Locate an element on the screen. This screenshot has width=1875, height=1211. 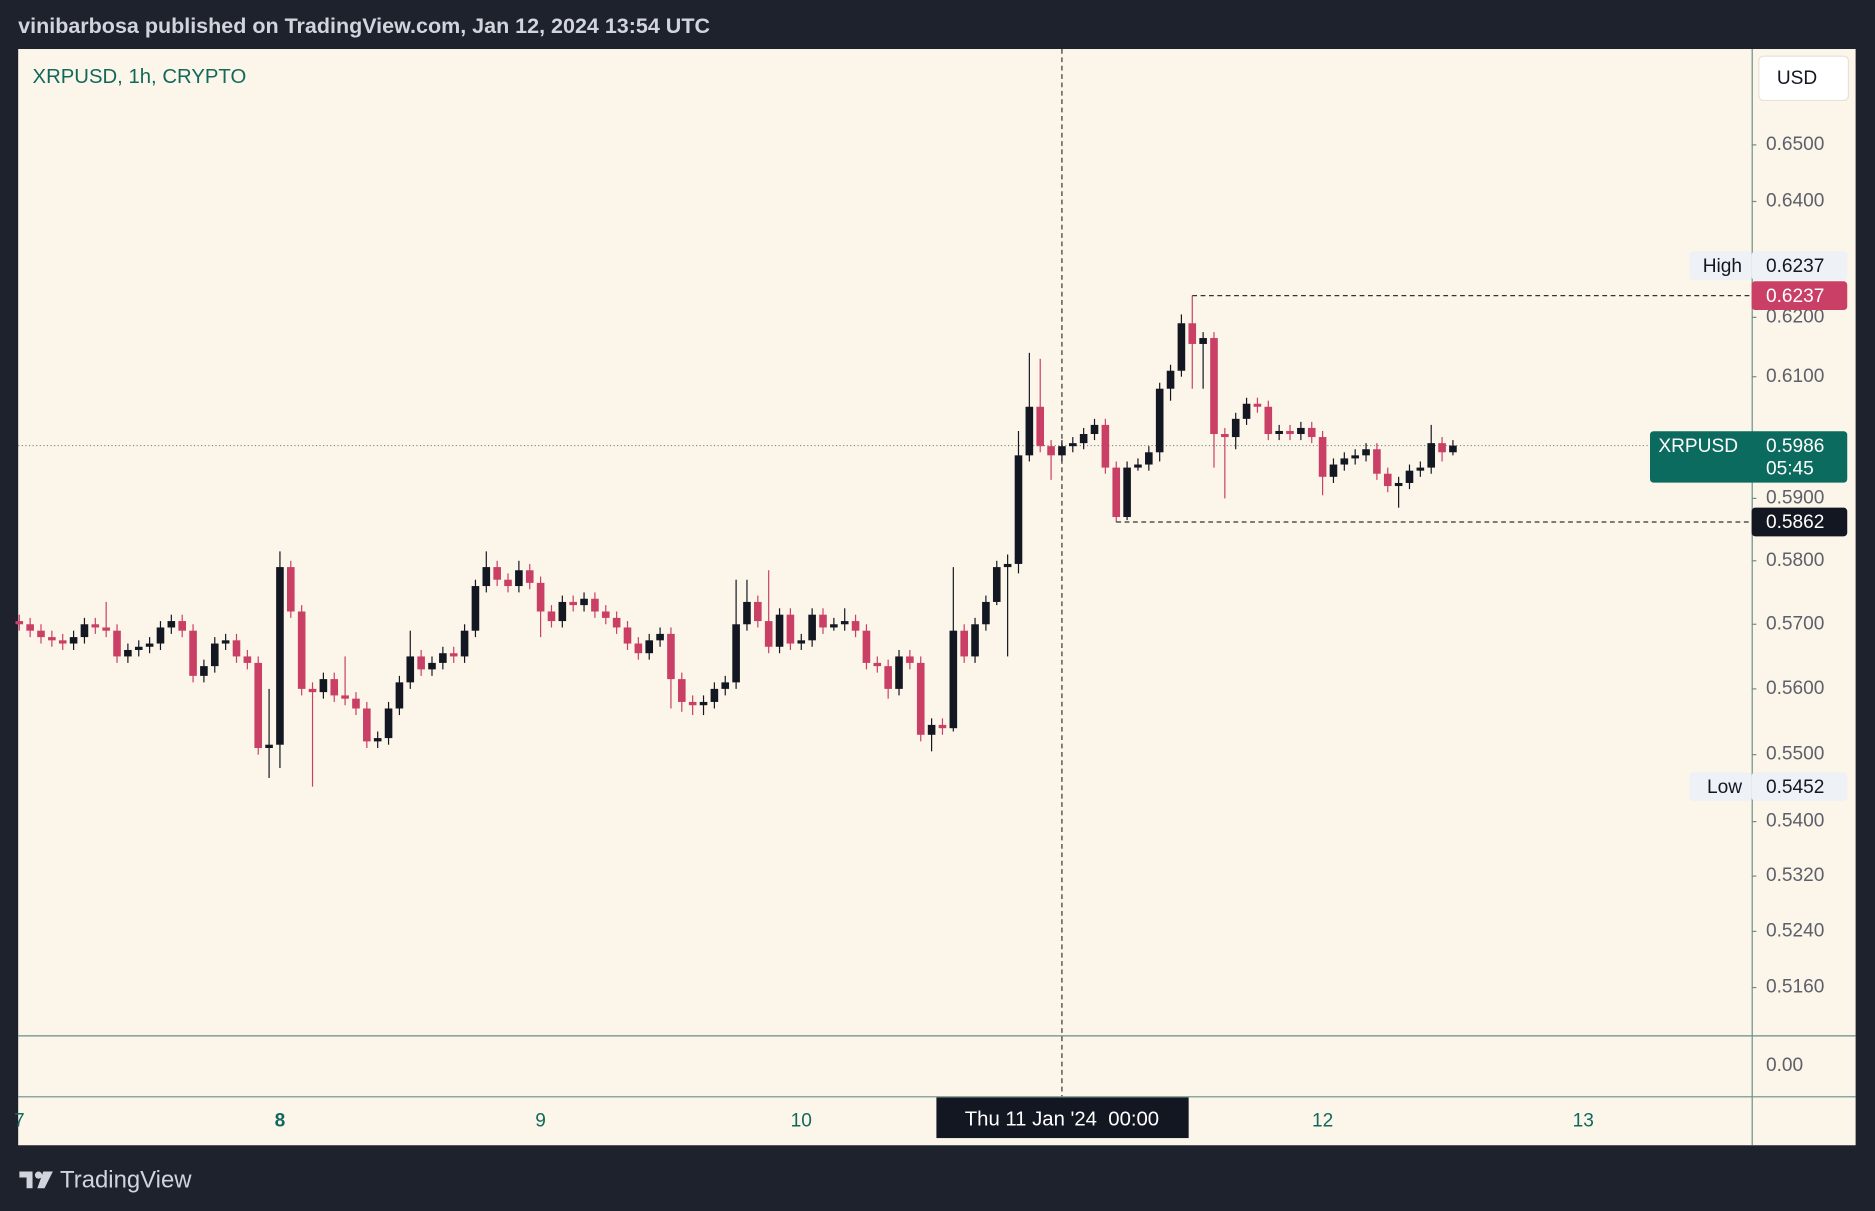
currency-button is located at coordinates (1804, 78).